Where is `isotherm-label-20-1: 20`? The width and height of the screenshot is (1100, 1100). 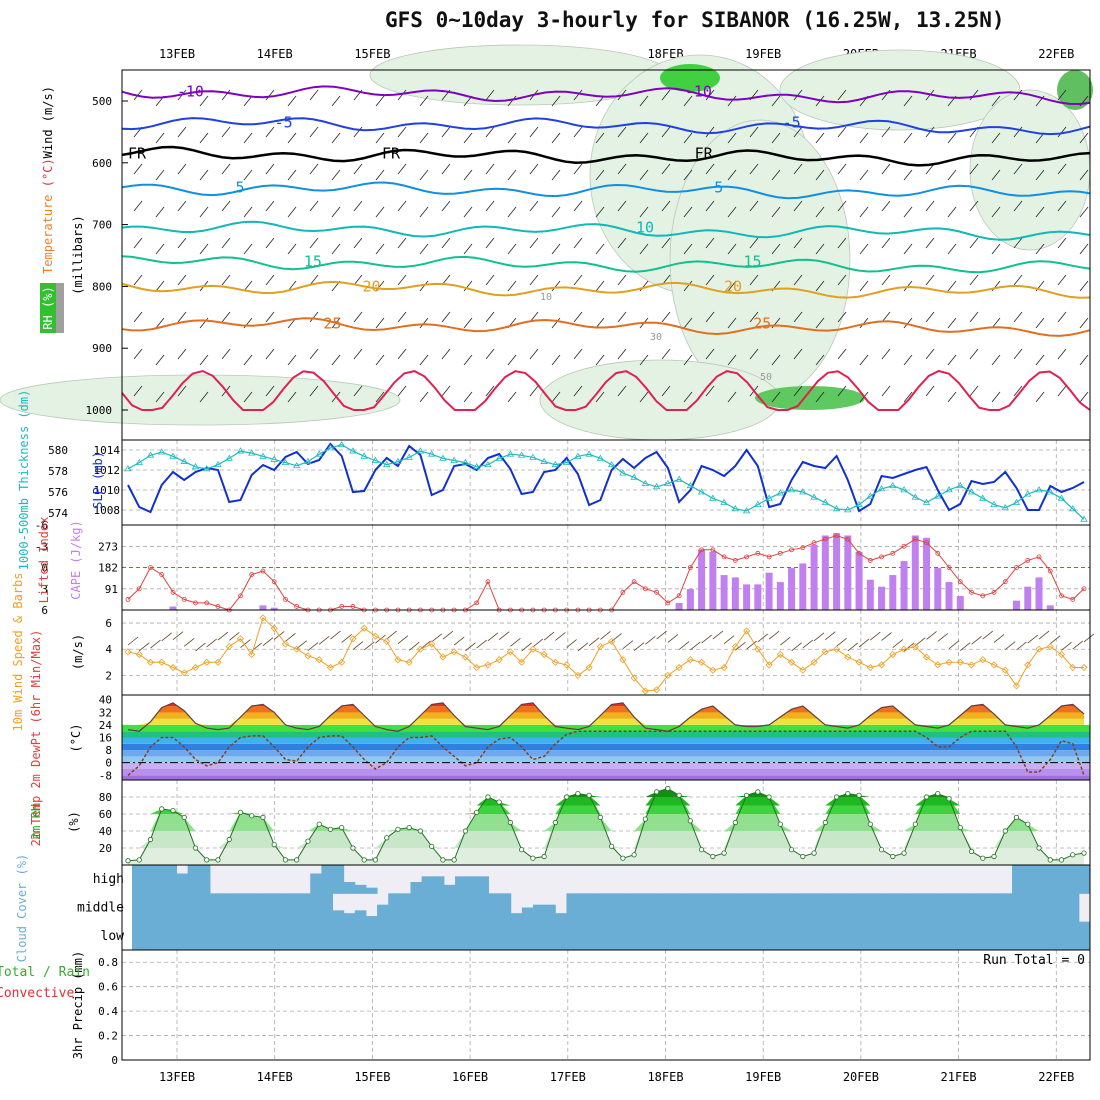 isotherm-label-20-1: 20 is located at coordinates (733, 286).